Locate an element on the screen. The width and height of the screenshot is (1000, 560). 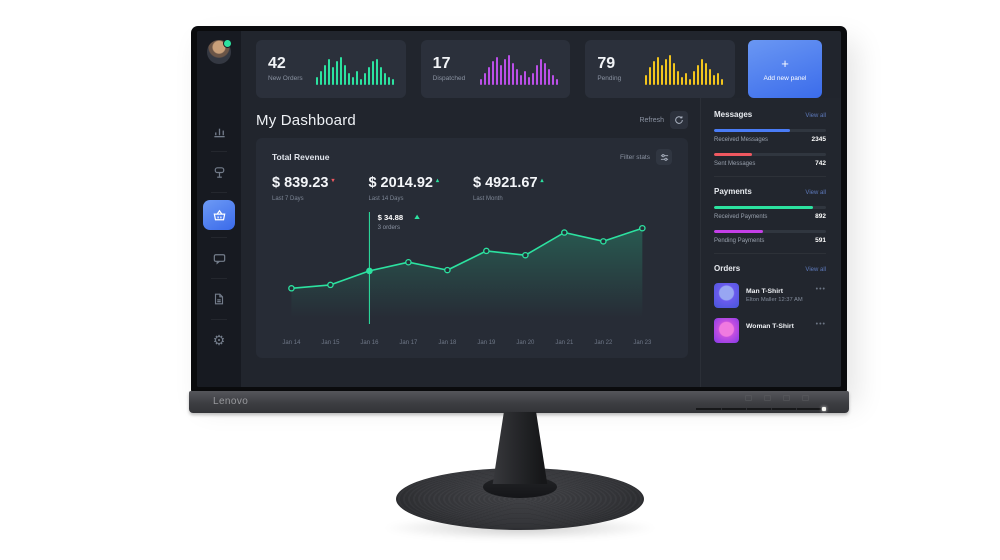
stat-value: 17 is located at coordinates (441, 63).